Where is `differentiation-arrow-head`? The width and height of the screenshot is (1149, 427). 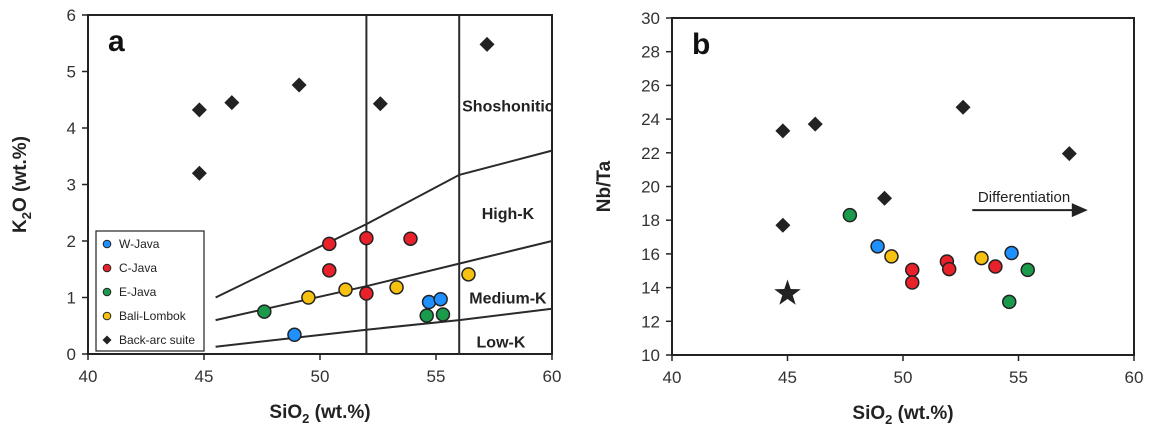
differentiation-arrow-head is located at coordinates (1079, 210).